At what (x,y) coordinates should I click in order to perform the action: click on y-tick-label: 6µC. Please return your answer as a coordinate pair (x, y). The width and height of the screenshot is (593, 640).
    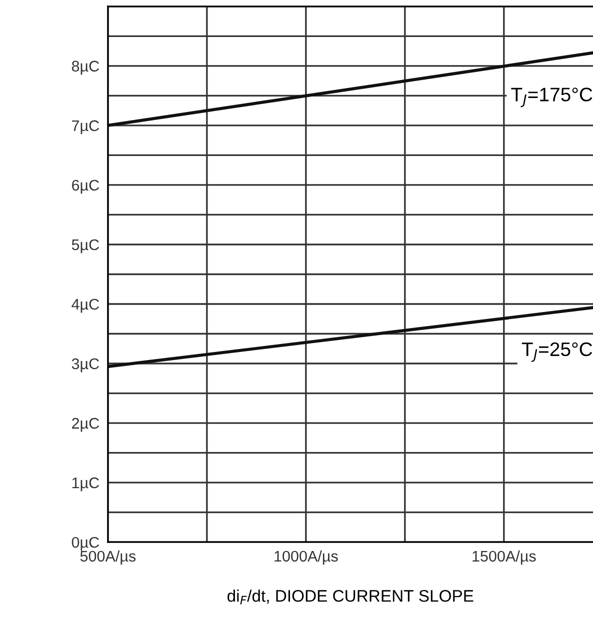
    Looking at the image, I should click on (86, 187).